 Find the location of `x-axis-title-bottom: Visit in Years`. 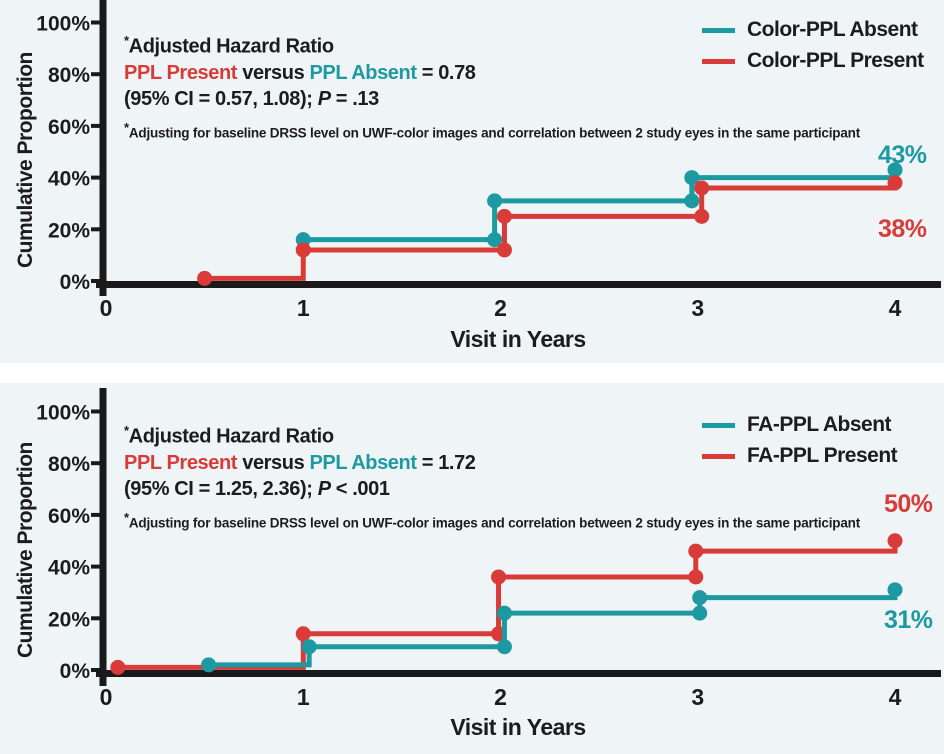

x-axis-title-bottom: Visit in Years is located at coordinates (518, 727).